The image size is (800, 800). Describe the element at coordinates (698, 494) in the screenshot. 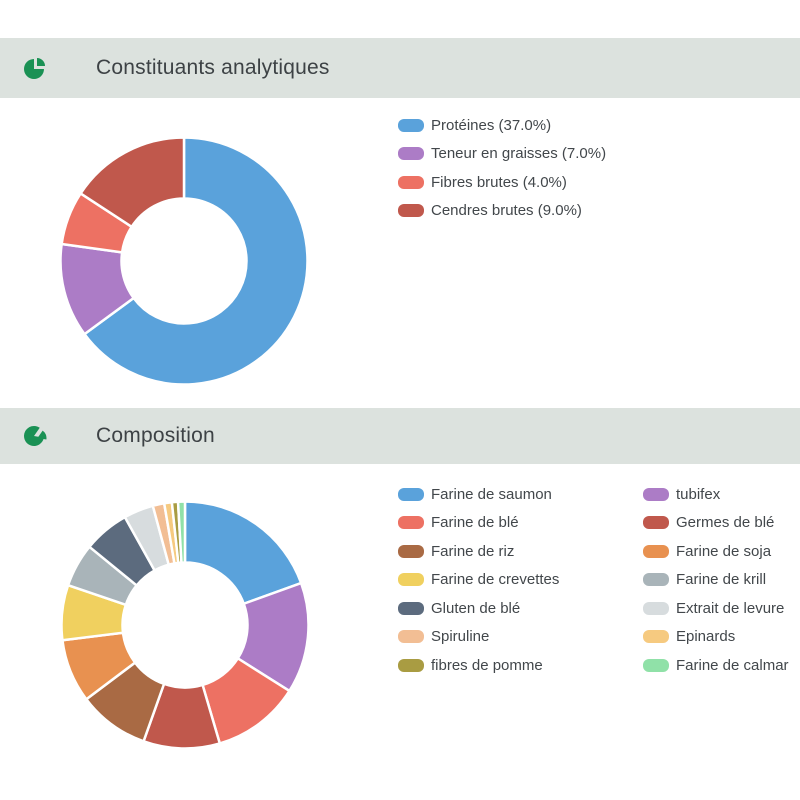

I see `legend-label: tubifex` at that location.